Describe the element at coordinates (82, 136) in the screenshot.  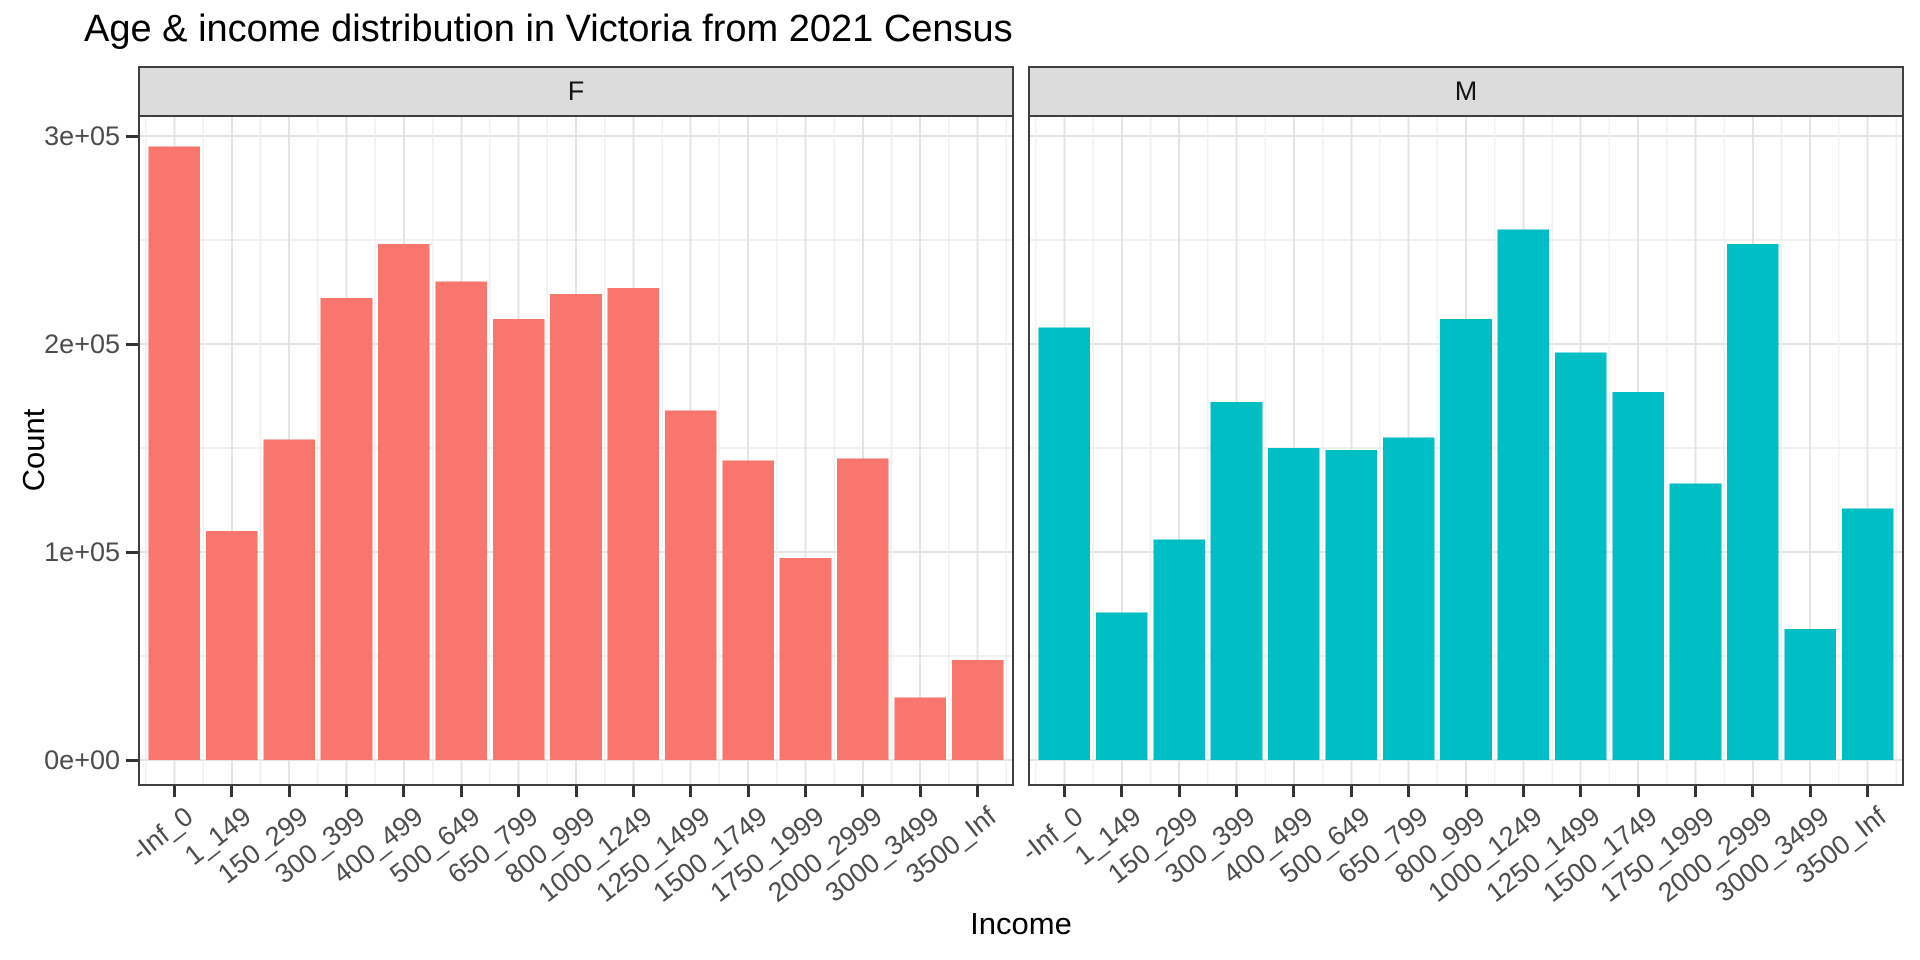
I see `y-tick-label-3e+05: 3e+05` at that location.